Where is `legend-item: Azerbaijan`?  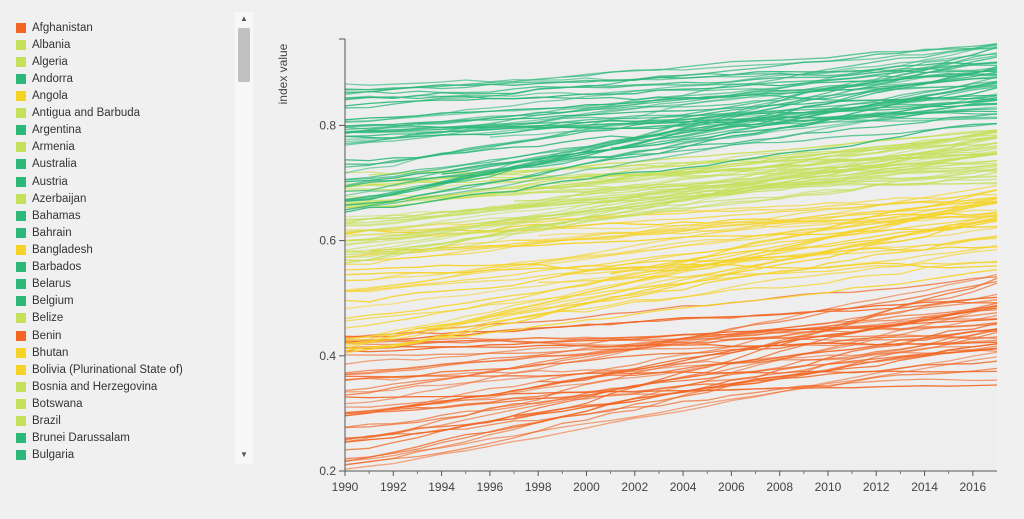 legend-item: Azerbaijan is located at coordinates (125, 198).